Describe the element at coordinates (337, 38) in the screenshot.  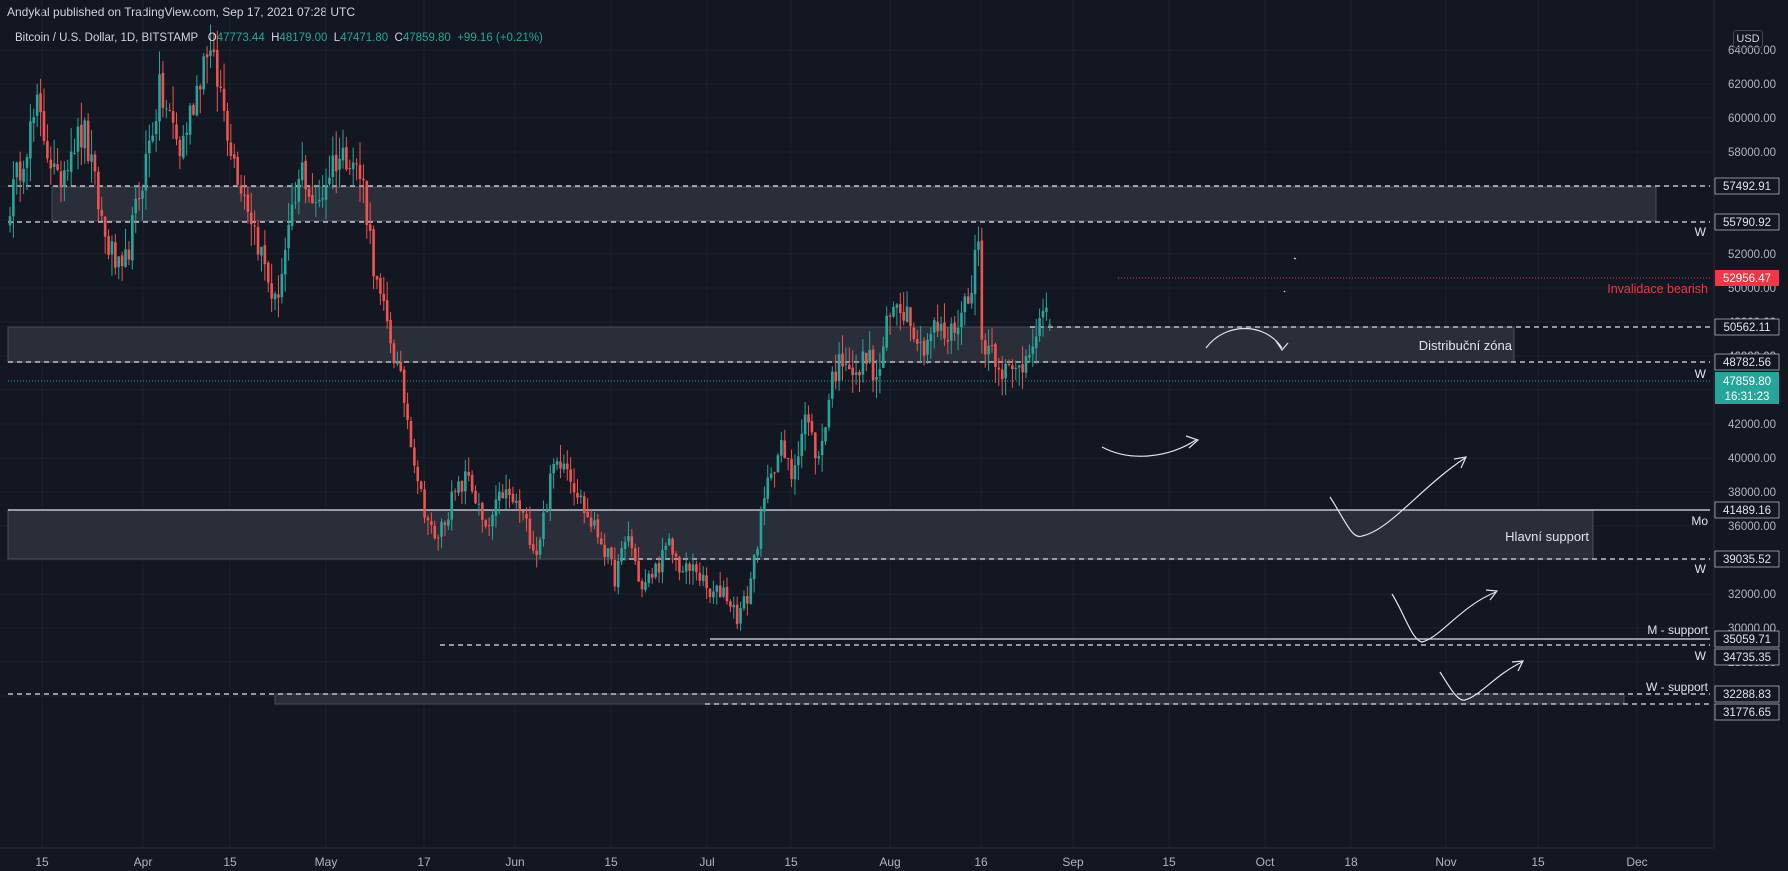
I see `low-label: L` at that location.